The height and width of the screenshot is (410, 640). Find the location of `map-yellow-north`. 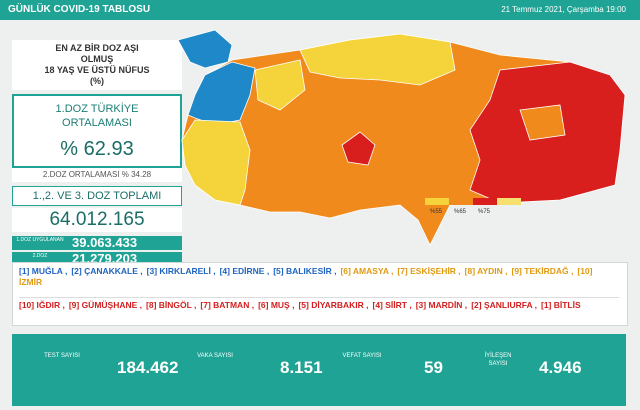

map-yellow-north is located at coordinates (377, 59).